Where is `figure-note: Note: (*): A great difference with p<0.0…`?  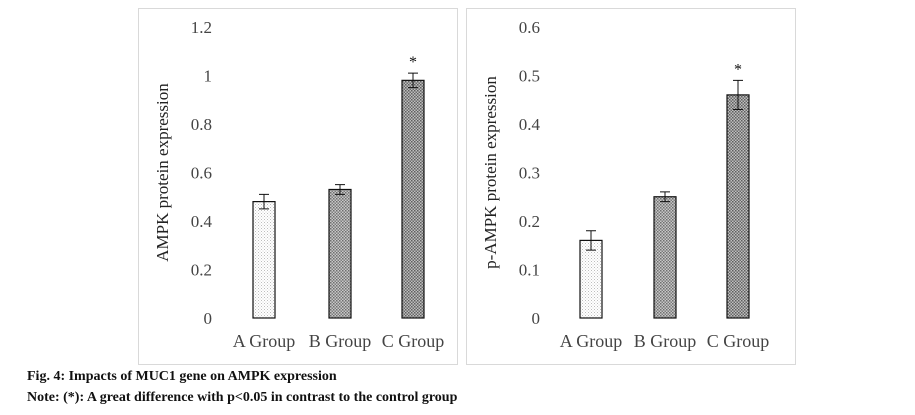 figure-note: Note: (*): A great difference with p<0.0… is located at coordinates (242, 397).